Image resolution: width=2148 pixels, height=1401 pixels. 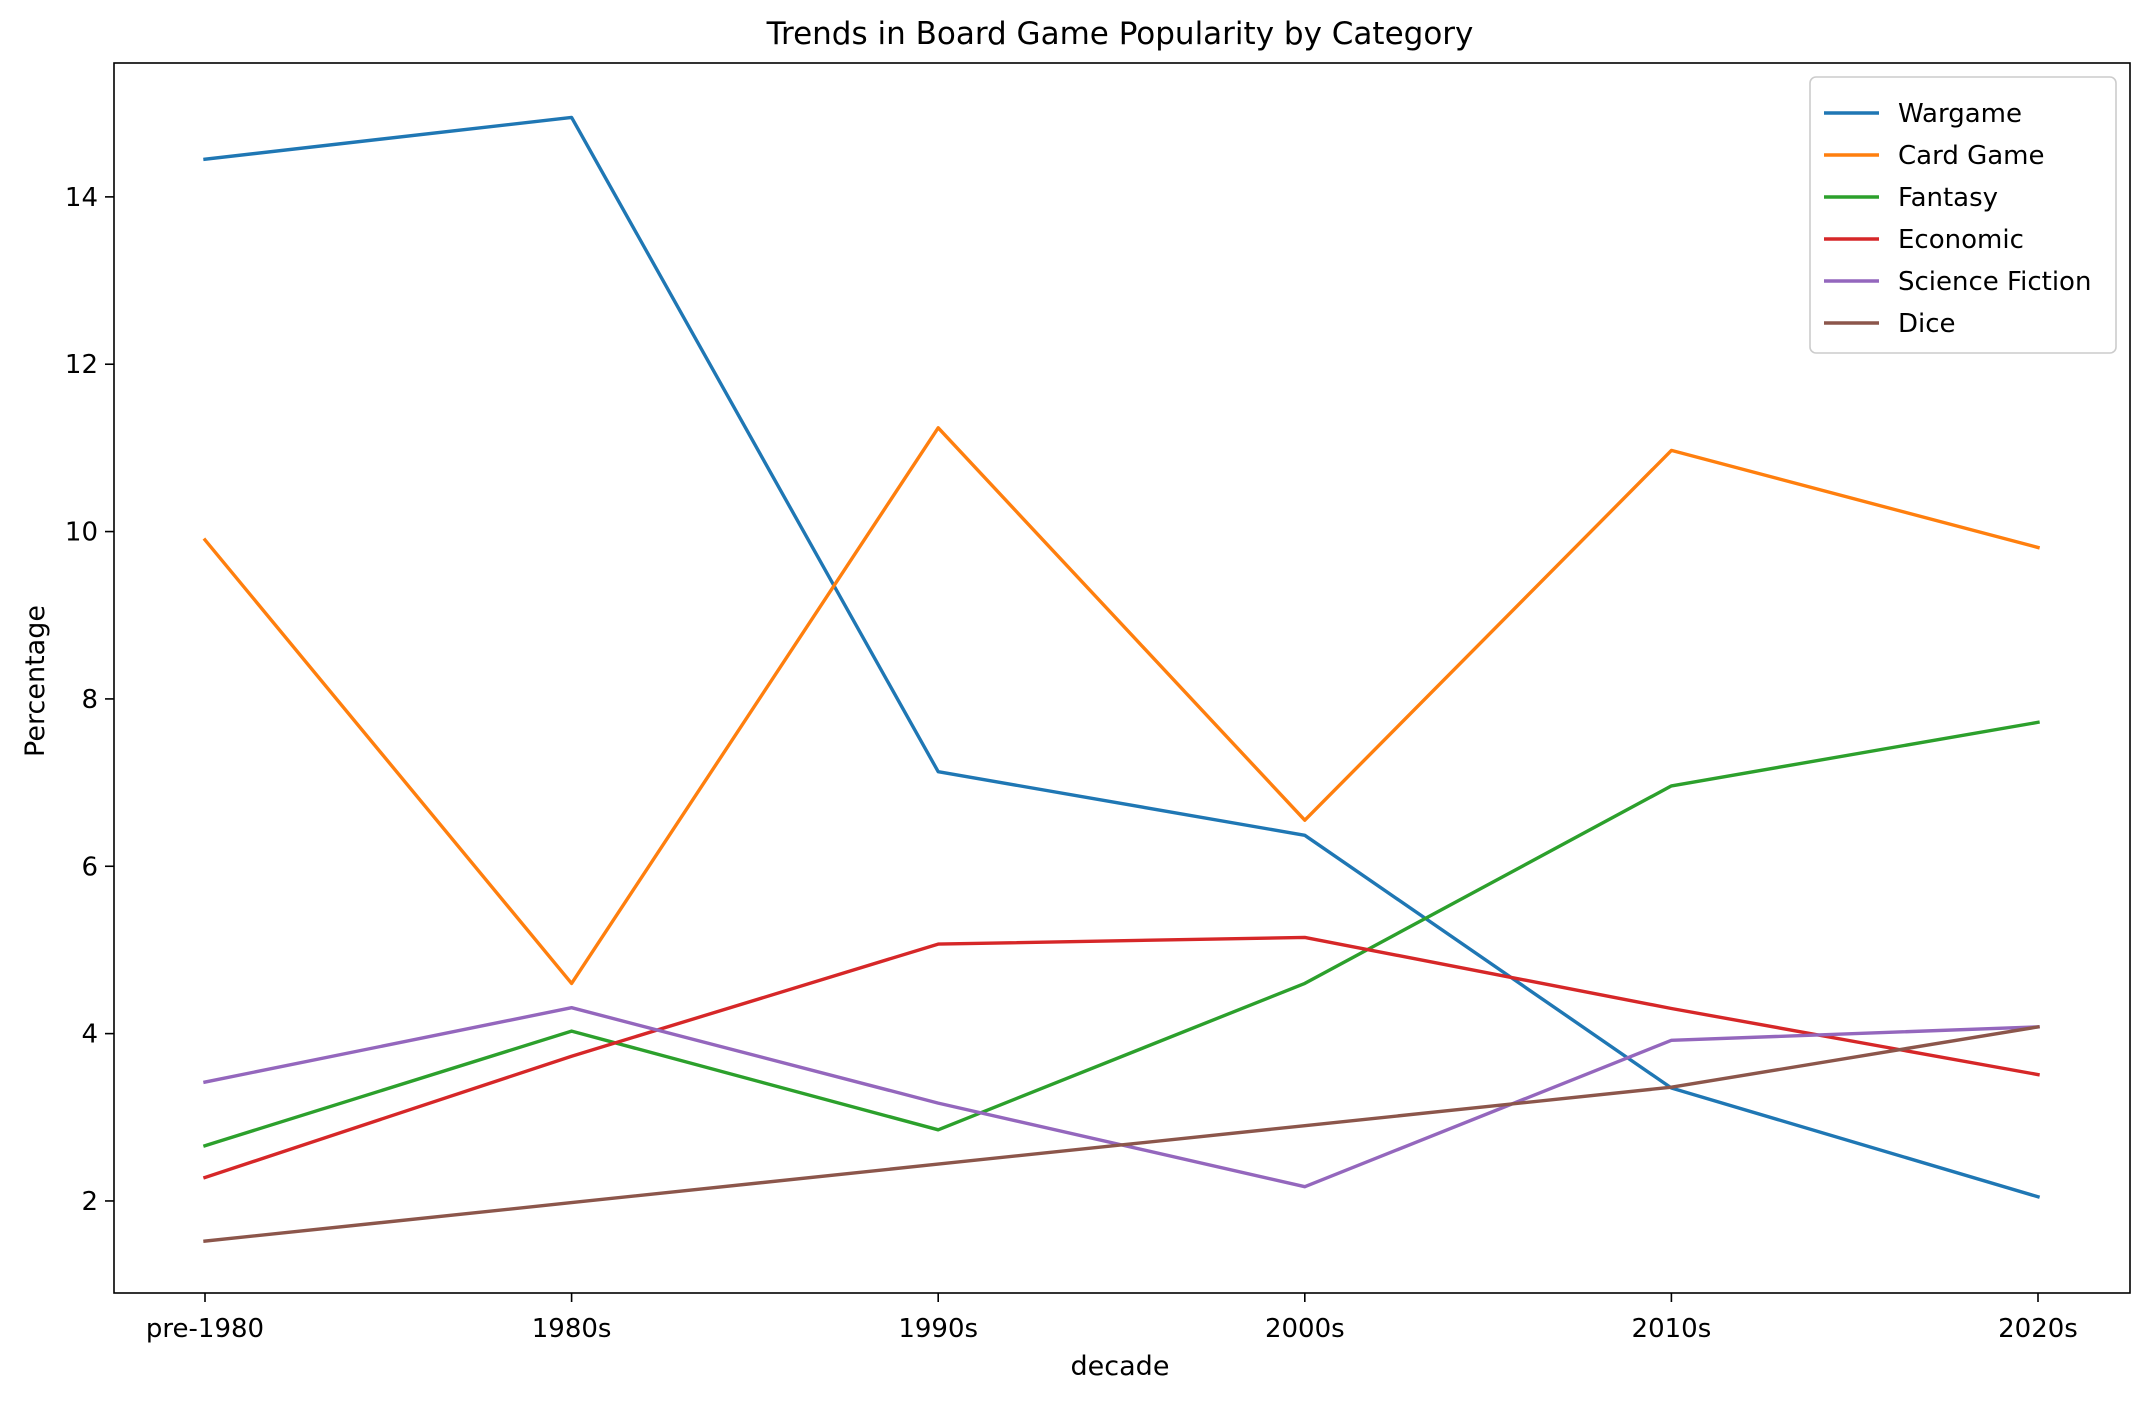 I want to click on series-line-economic, so click(x=1121, y=1057).